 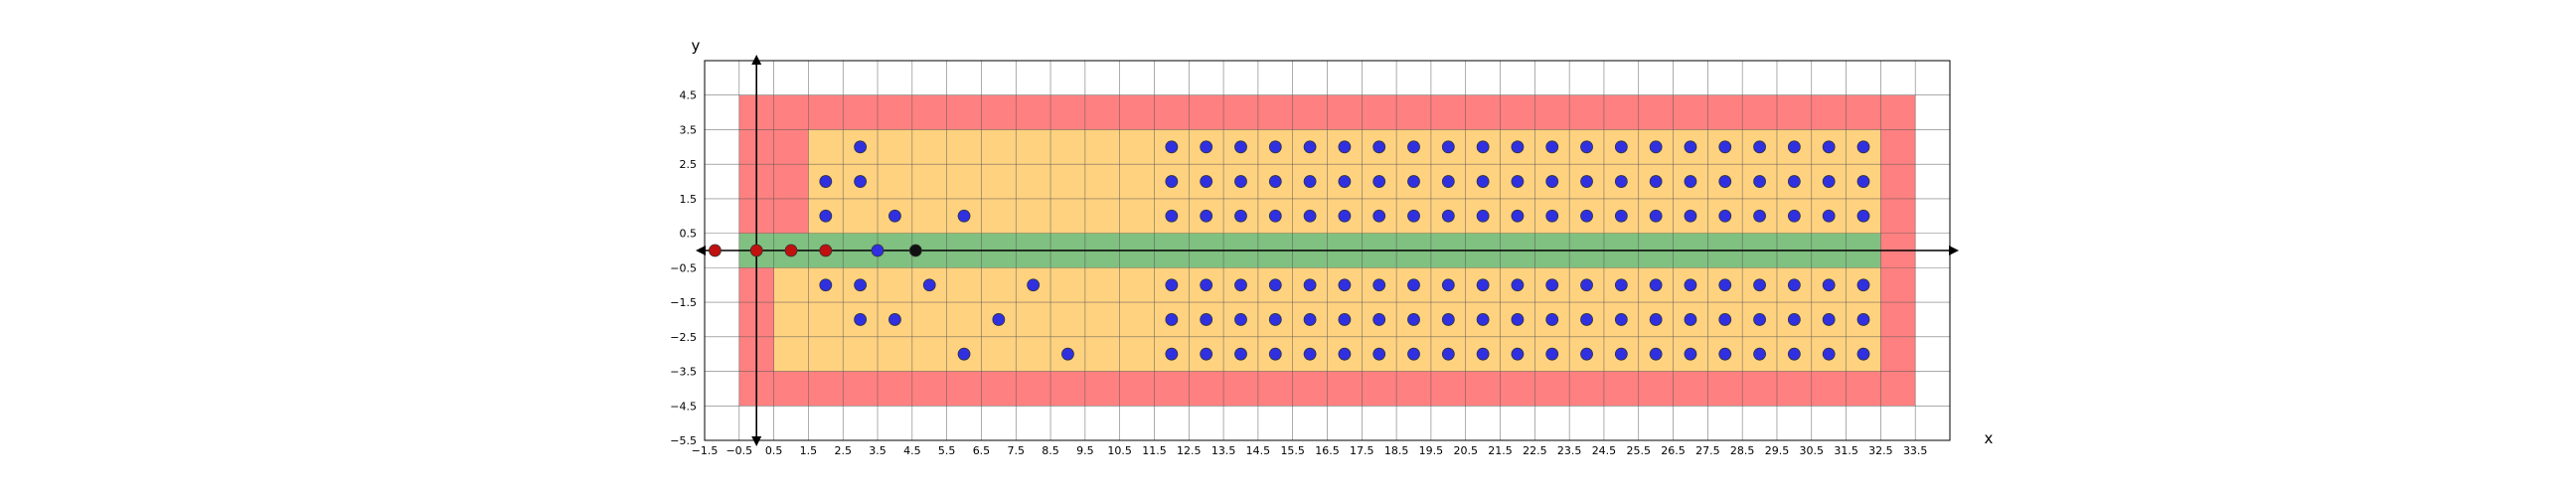 I want to click on x-tick-label: 0.5, so click(x=774, y=450).